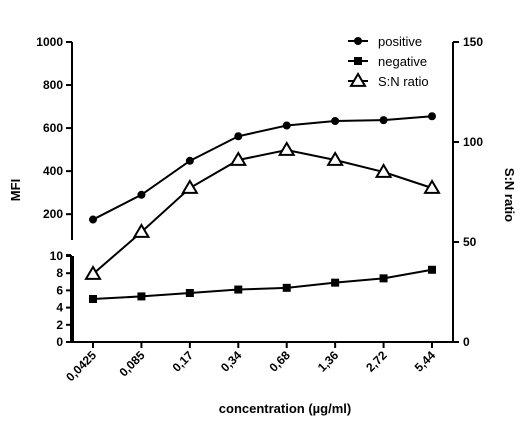 The height and width of the screenshot is (434, 523). What do you see at coordinates (59, 273) in the screenshot?
I see `y-tick-label: 8` at bounding box center [59, 273].